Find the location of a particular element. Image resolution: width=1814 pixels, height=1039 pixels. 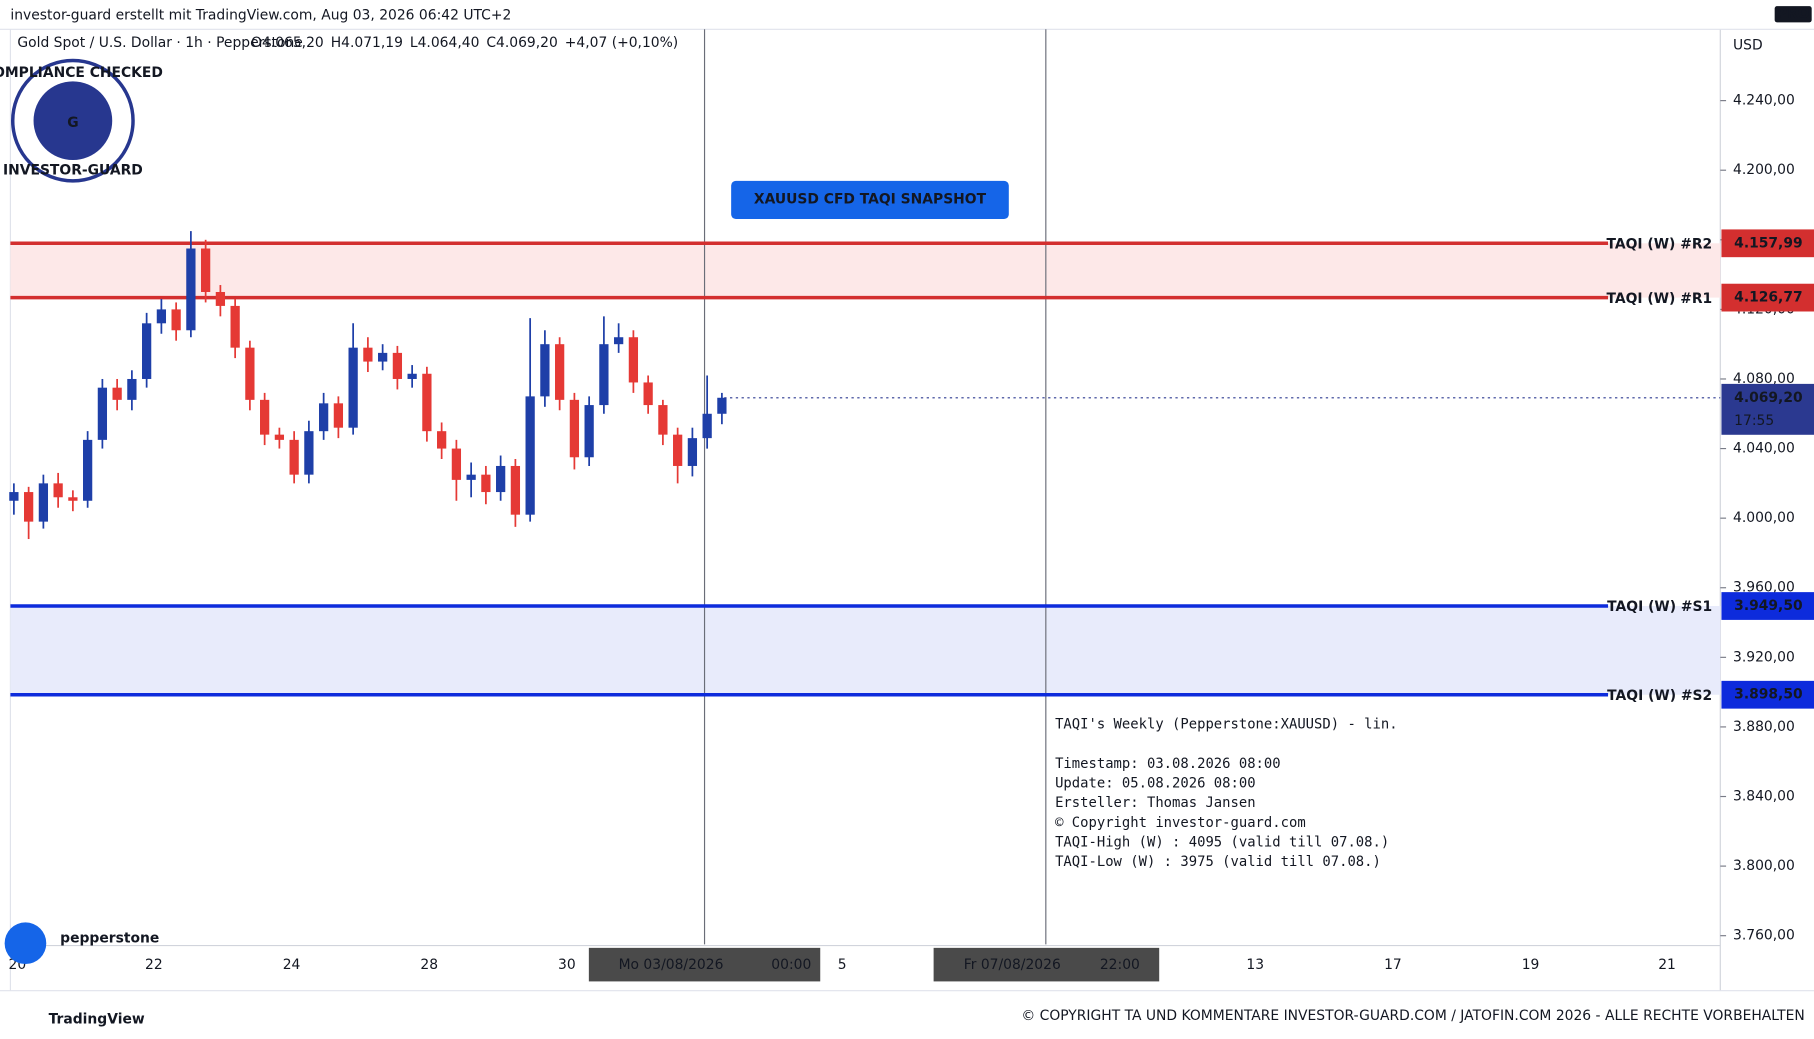

time-marker-tag is located at coordinates (1046, 964).